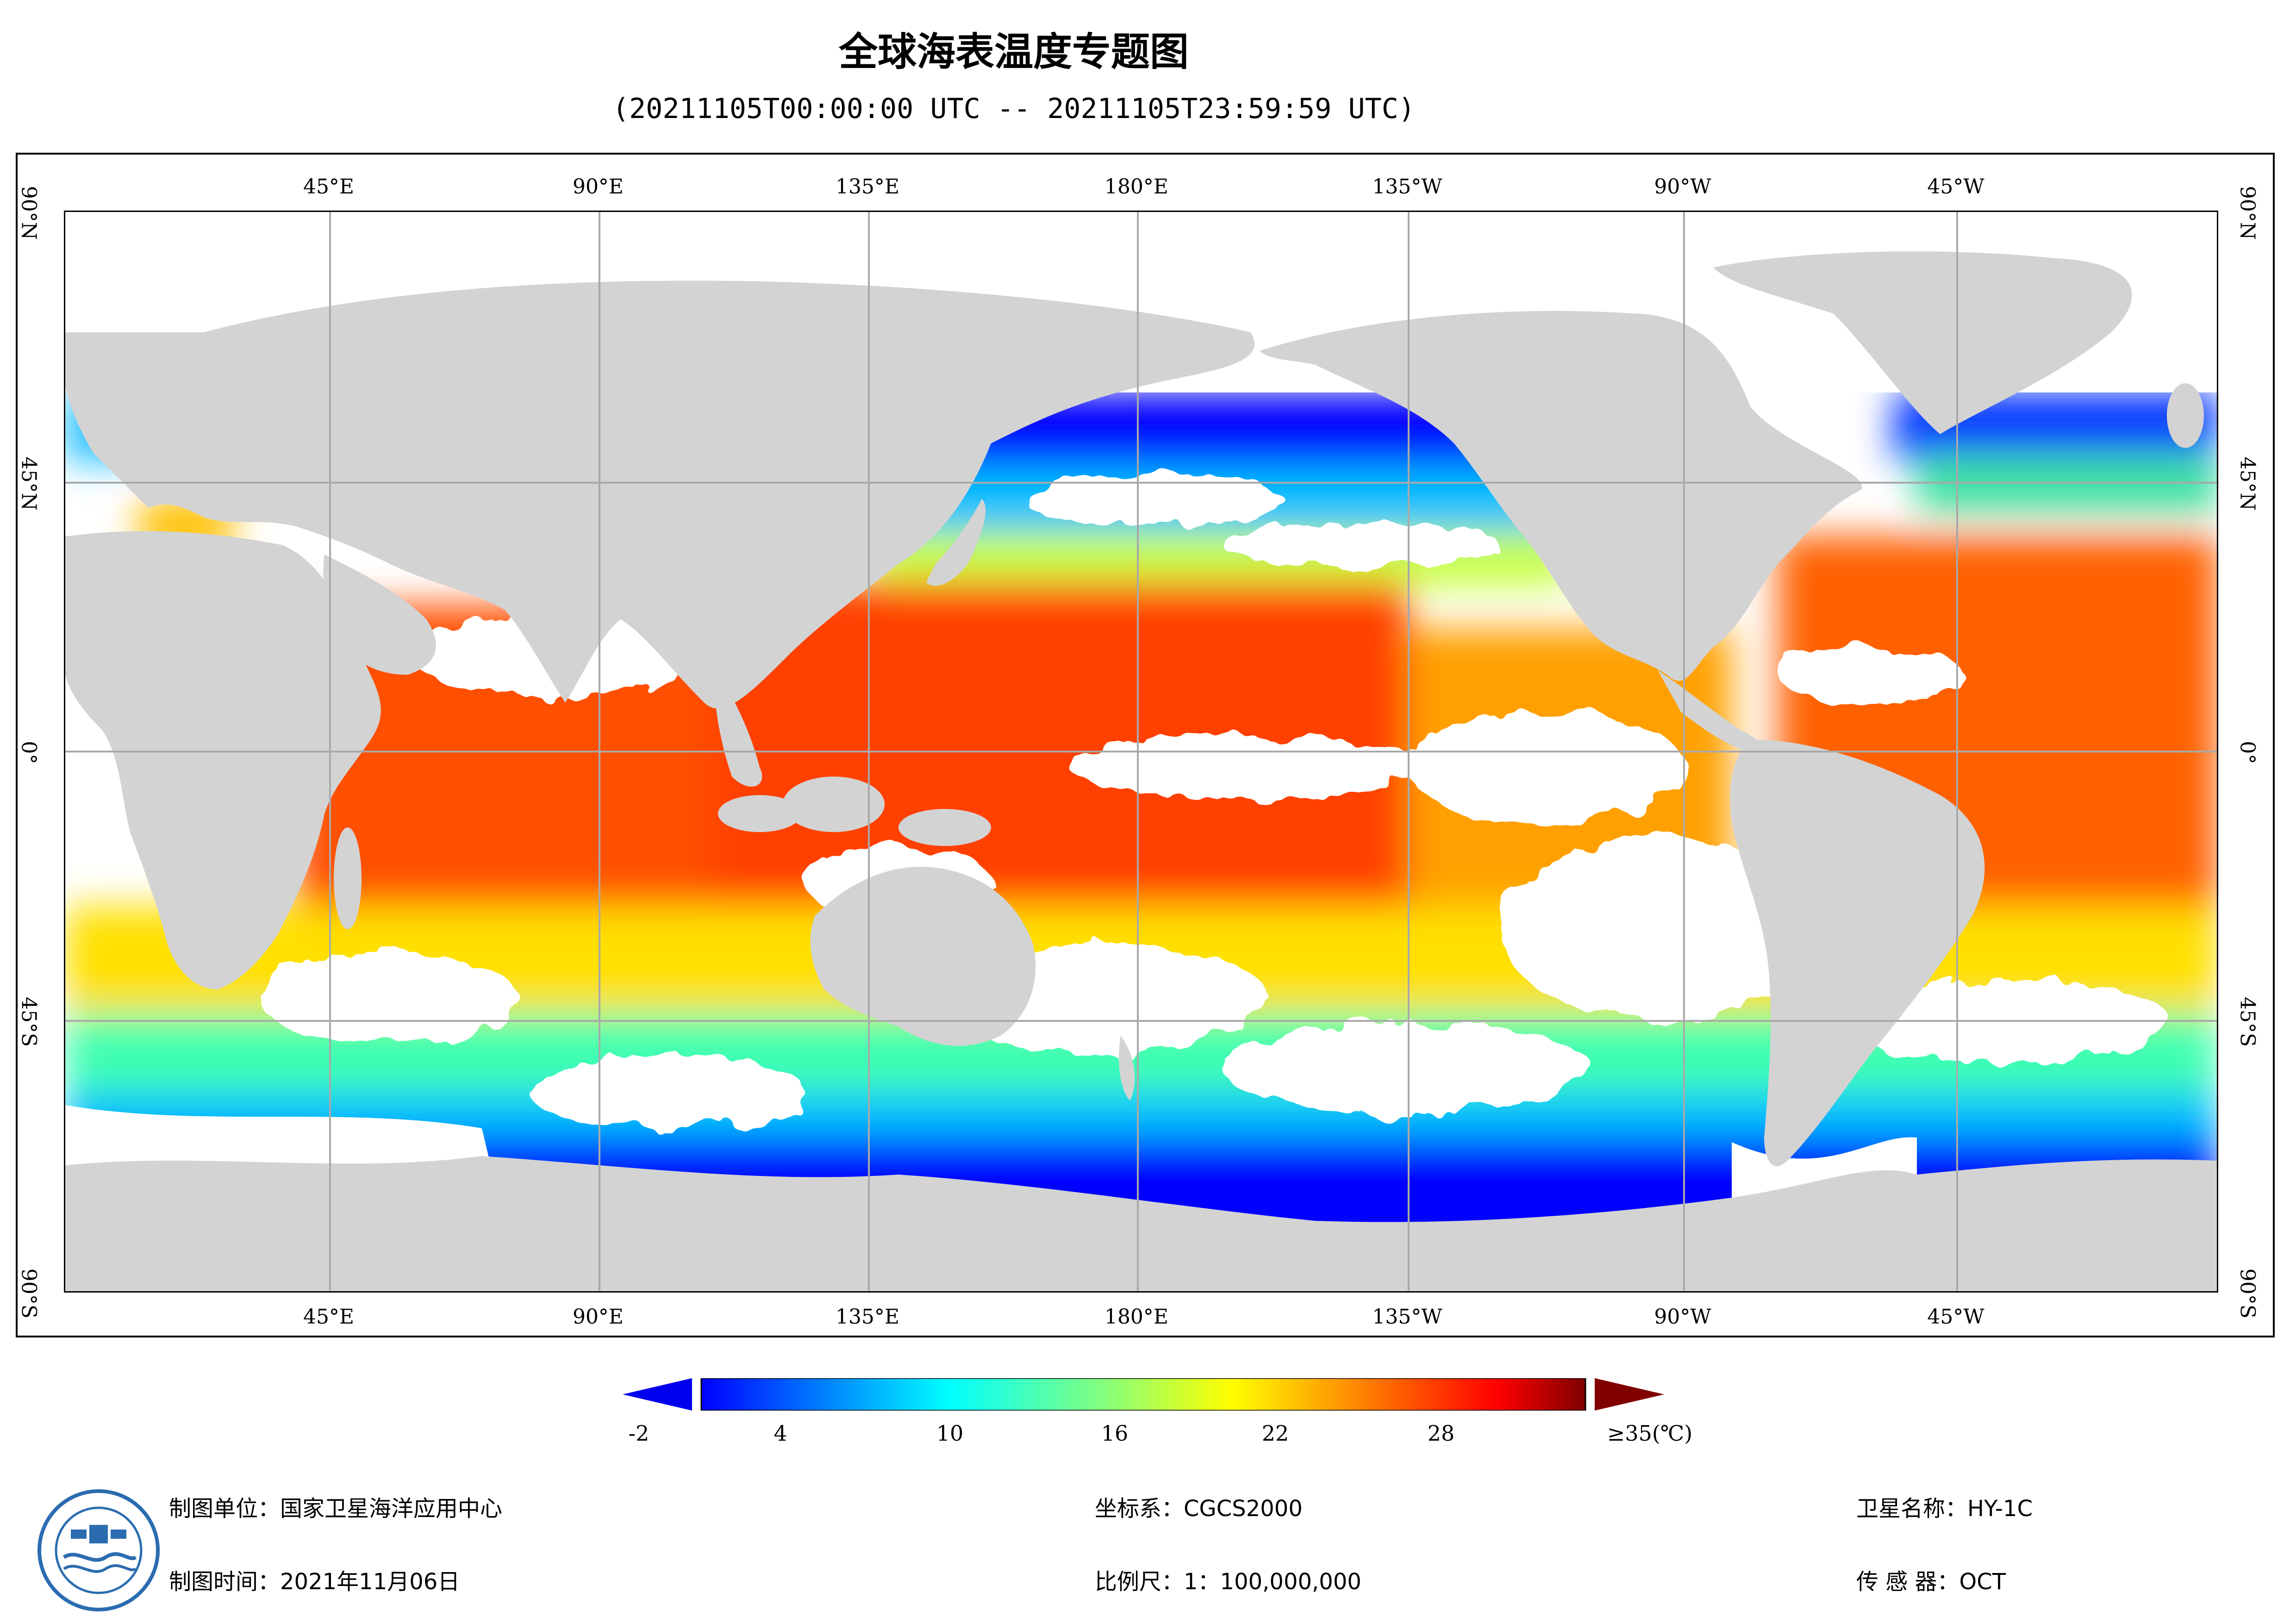  What do you see at coordinates (2247, 1293) in the screenshot?
I see `right-lat-tick: 90°S` at bounding box center [2247, 1293].